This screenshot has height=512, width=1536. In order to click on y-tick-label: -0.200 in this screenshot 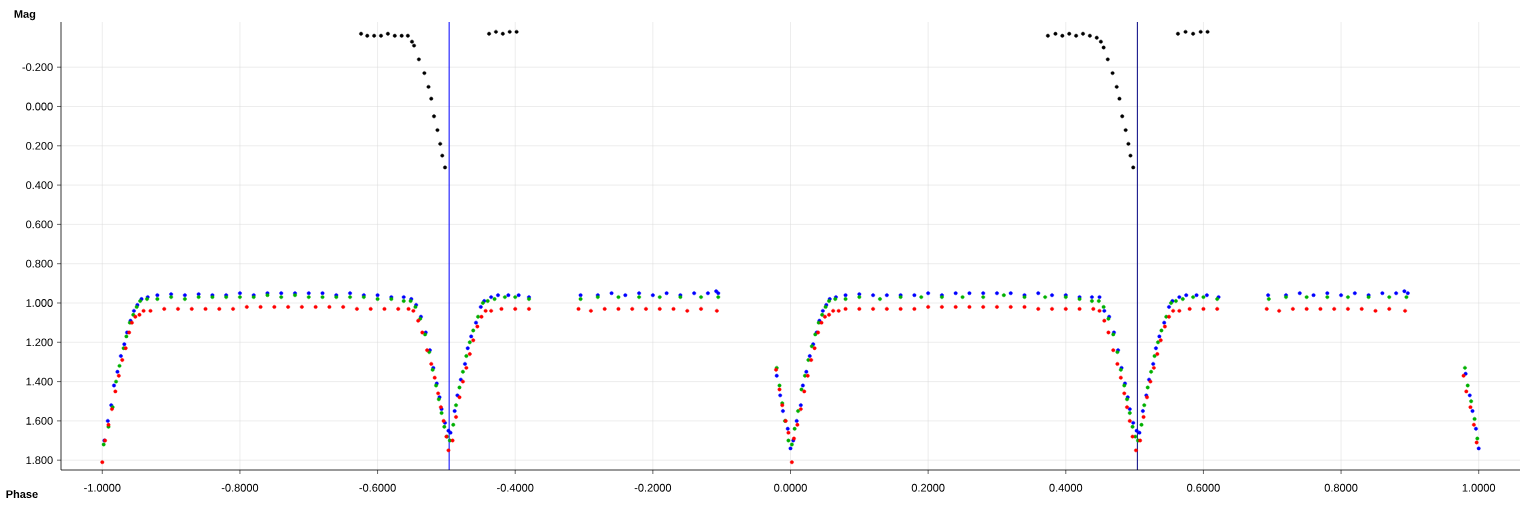, I will do `click(37, 67)`.